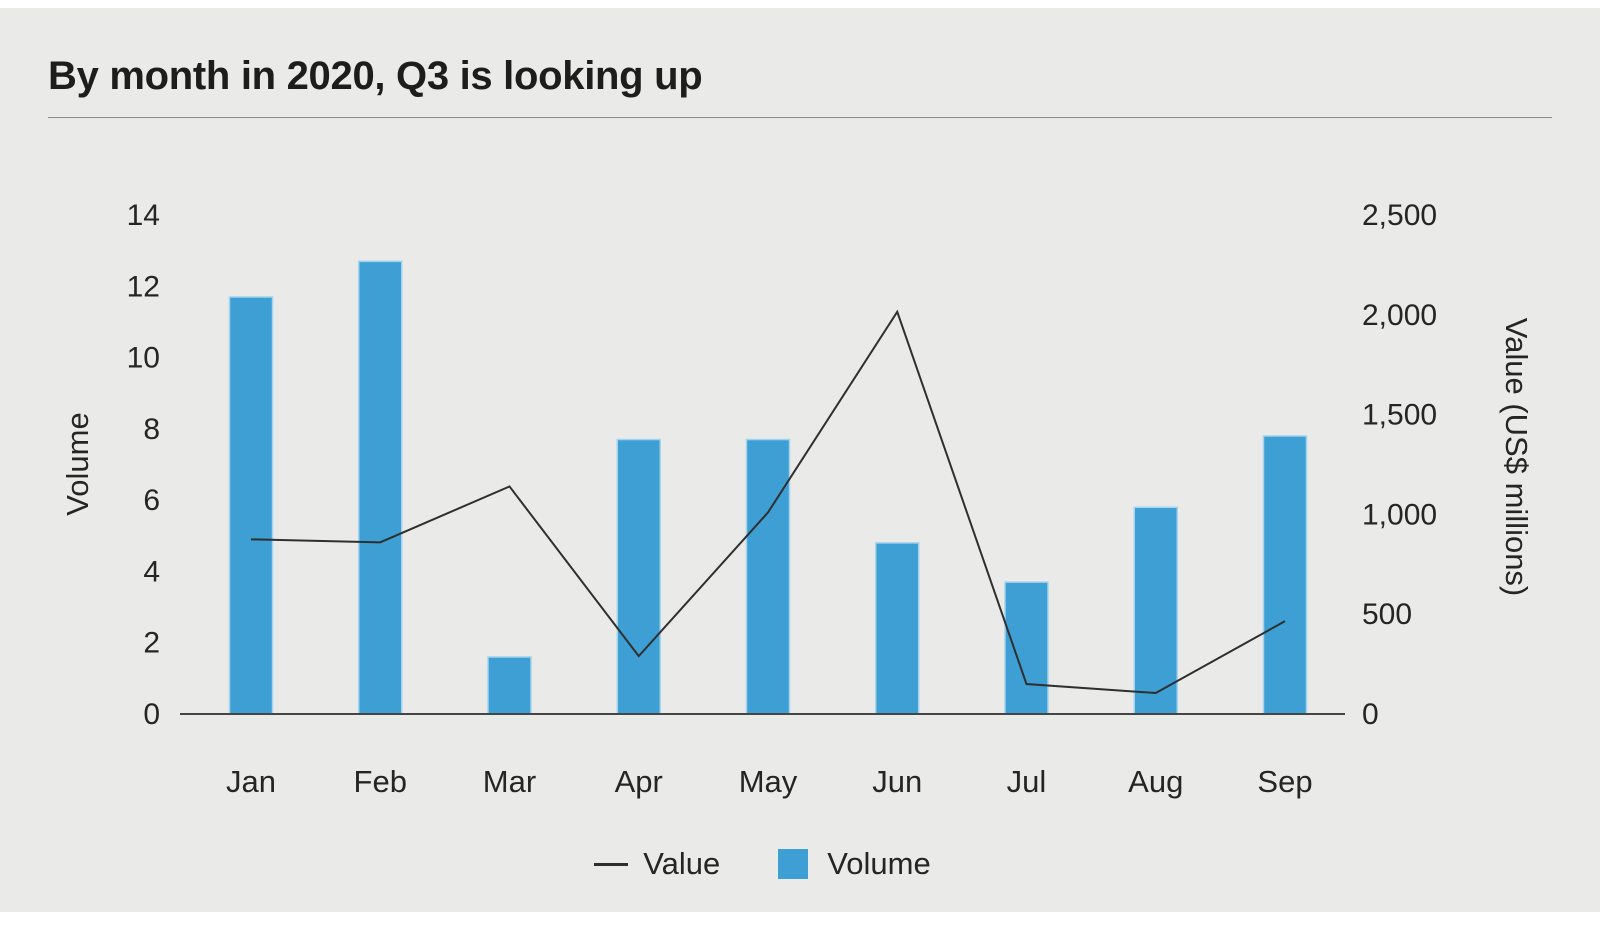 This screenshot has height=930, width=1600. Describe the element at coordinates (793, 864) in the screenshot. I see `volume-square-swatch` at that location.